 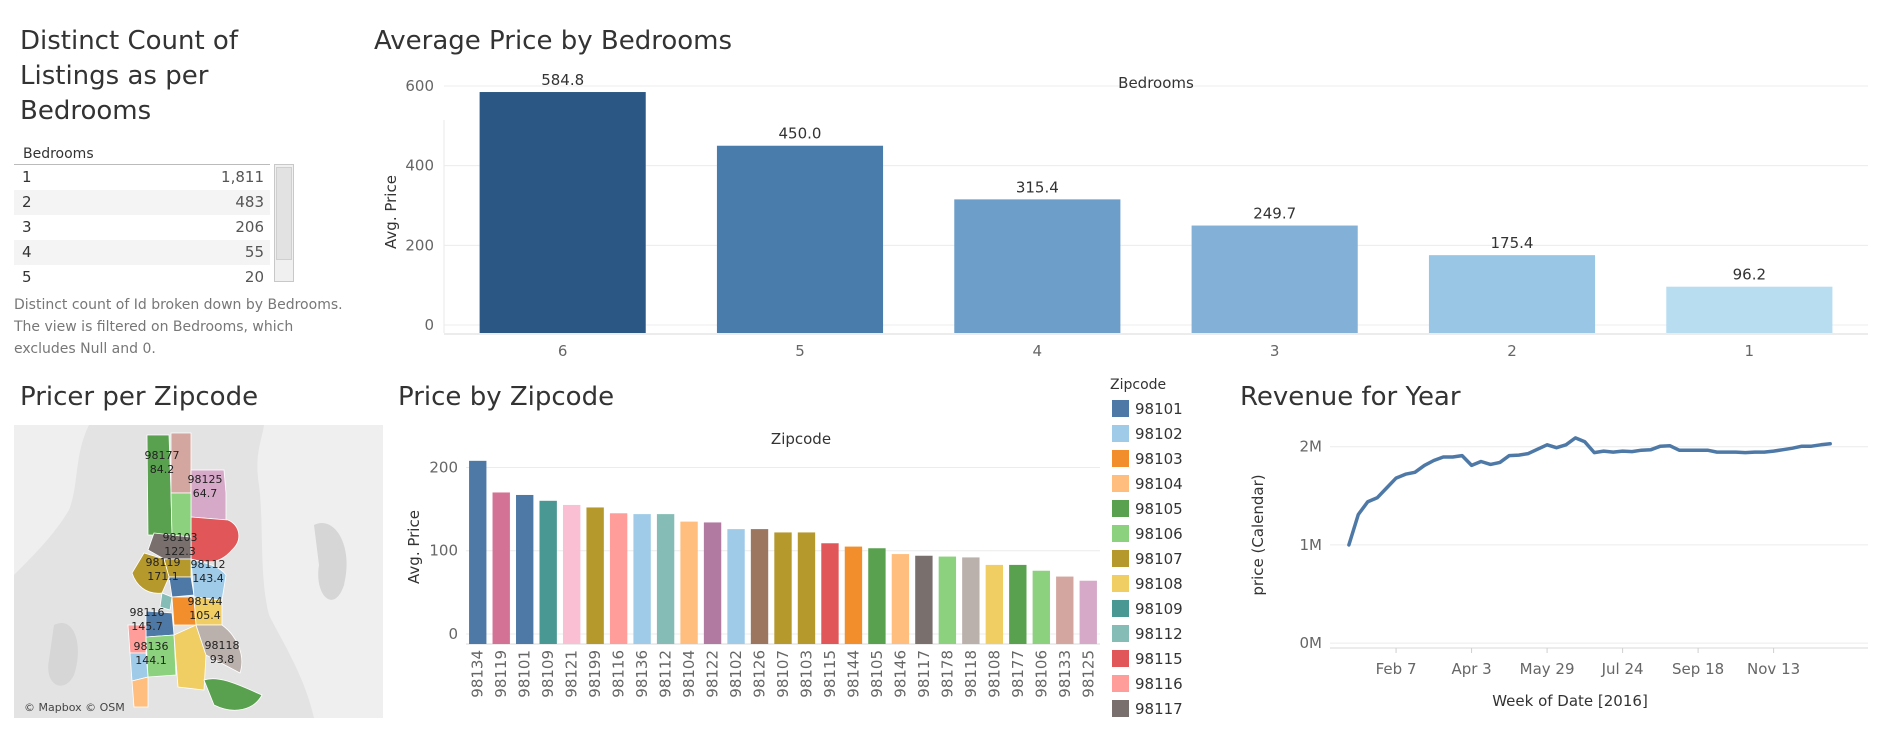 What do you see at coordinates (1159, 584) in the screenshot?
I see `legend-label: 98108` at bounding box center [1159, 584].